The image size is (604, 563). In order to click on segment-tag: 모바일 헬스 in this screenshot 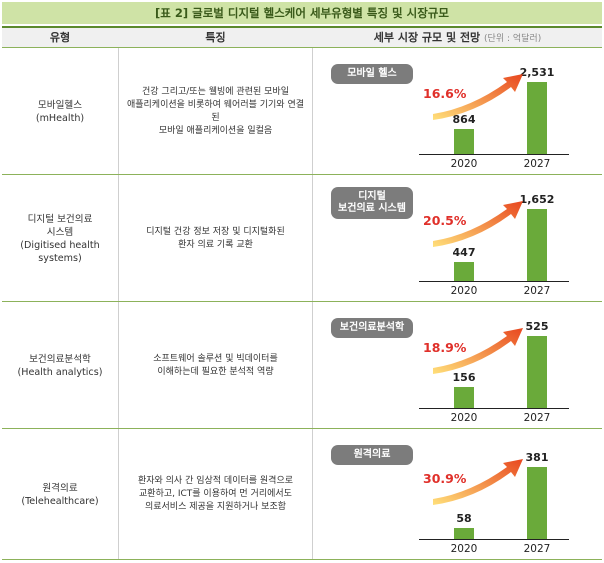, I will do `click(372, 74)`.